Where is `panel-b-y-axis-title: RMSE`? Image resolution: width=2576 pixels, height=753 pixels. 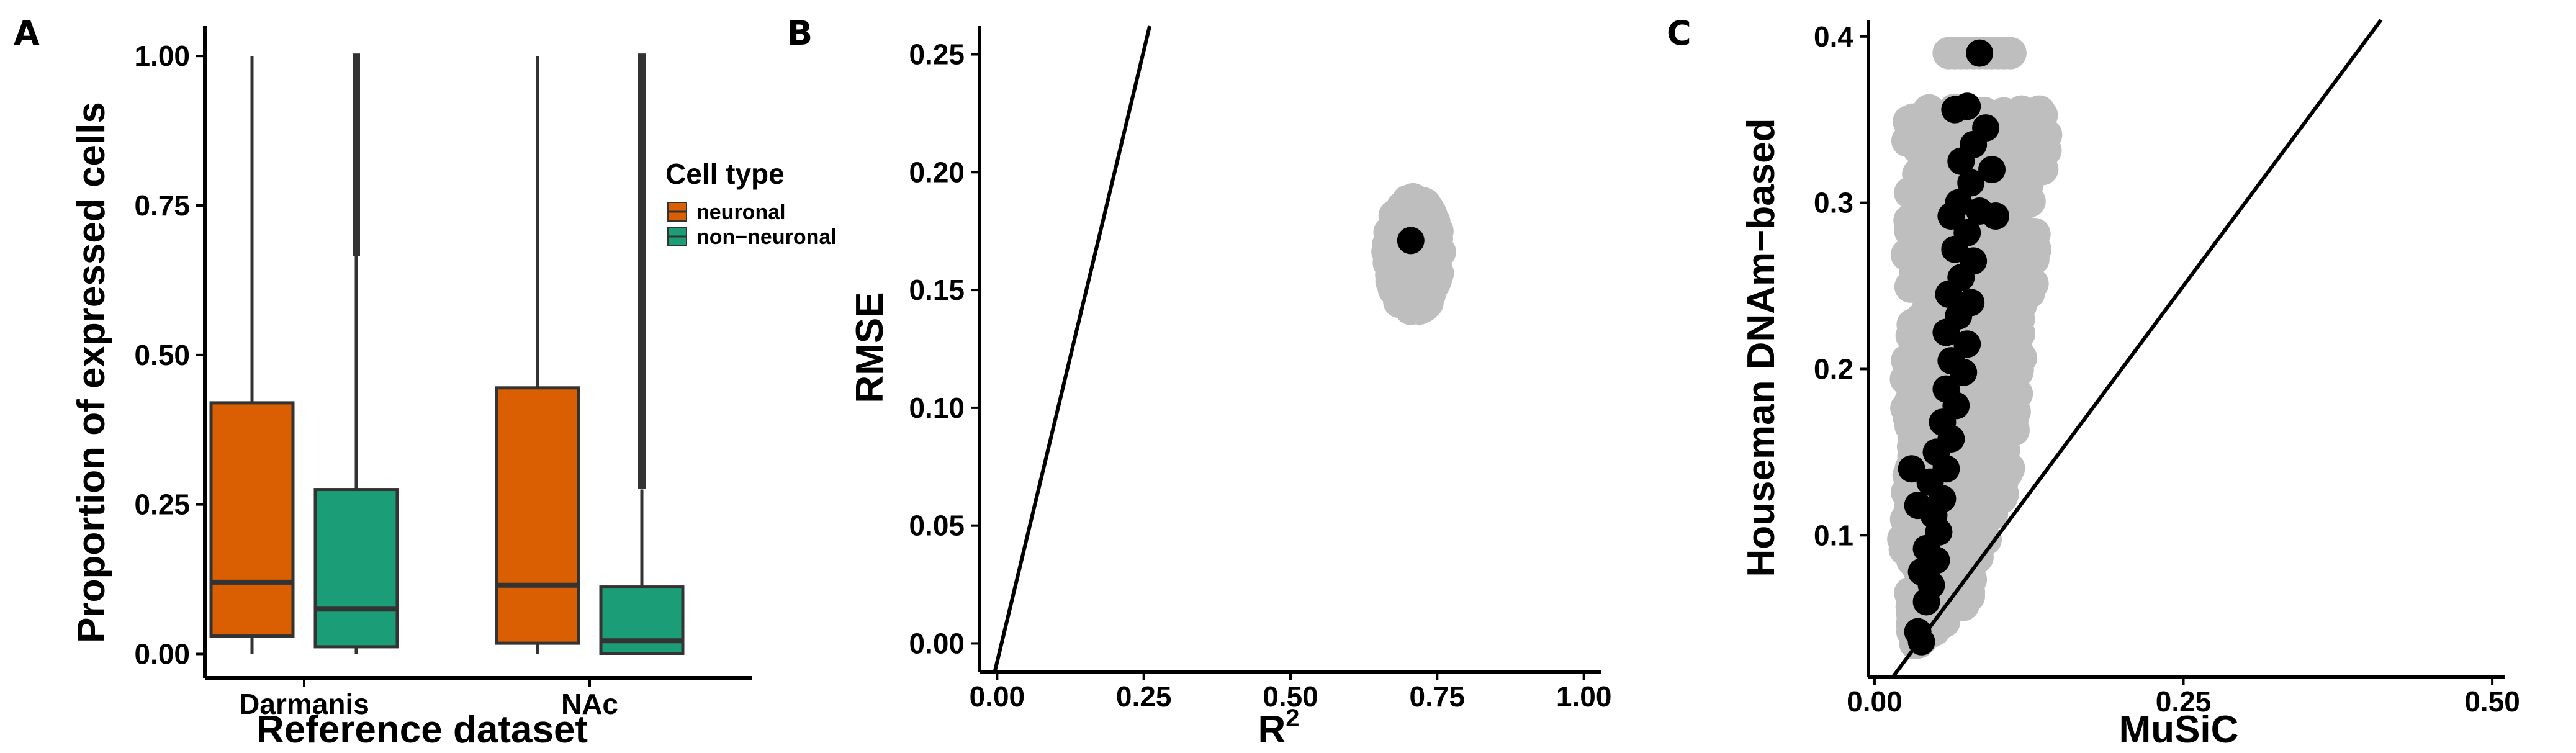
panel-b-y-axis-title: RMSE is located at coordinates (870, 347).